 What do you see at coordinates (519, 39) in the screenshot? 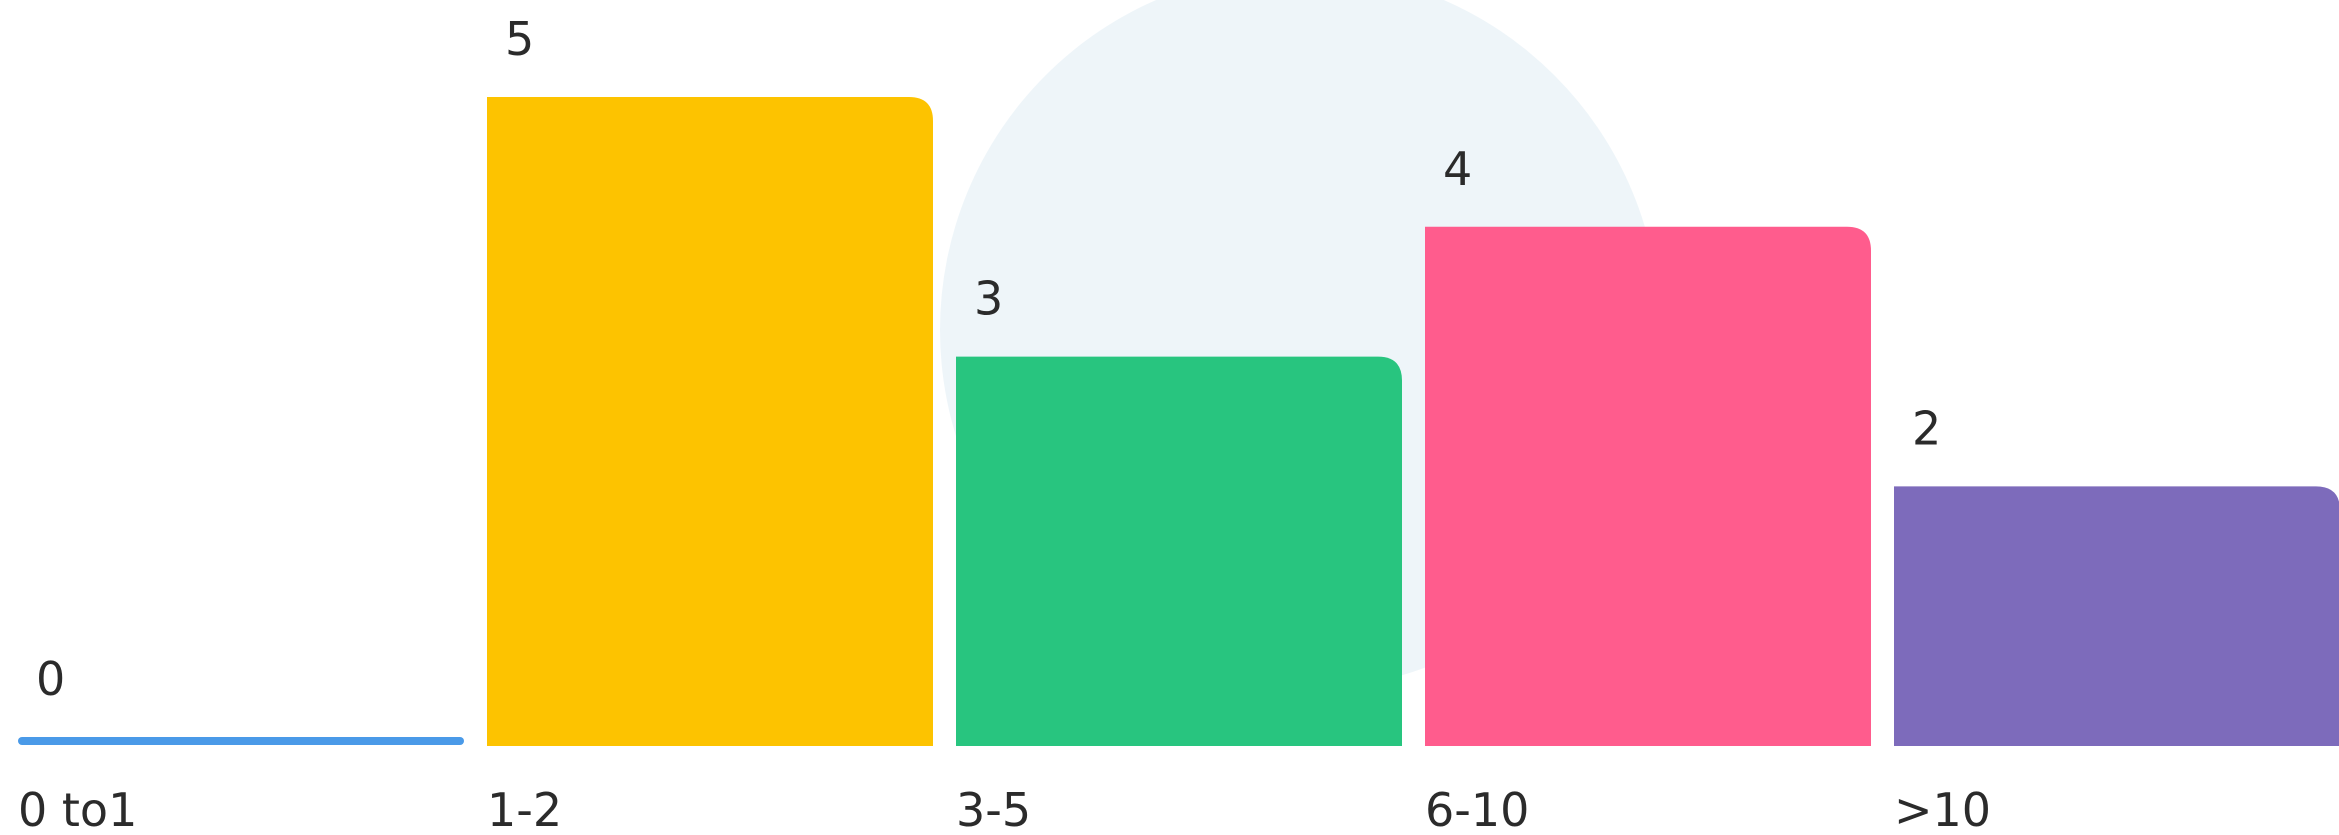
I see `data-label: 5` at bounding box center [519, 39].